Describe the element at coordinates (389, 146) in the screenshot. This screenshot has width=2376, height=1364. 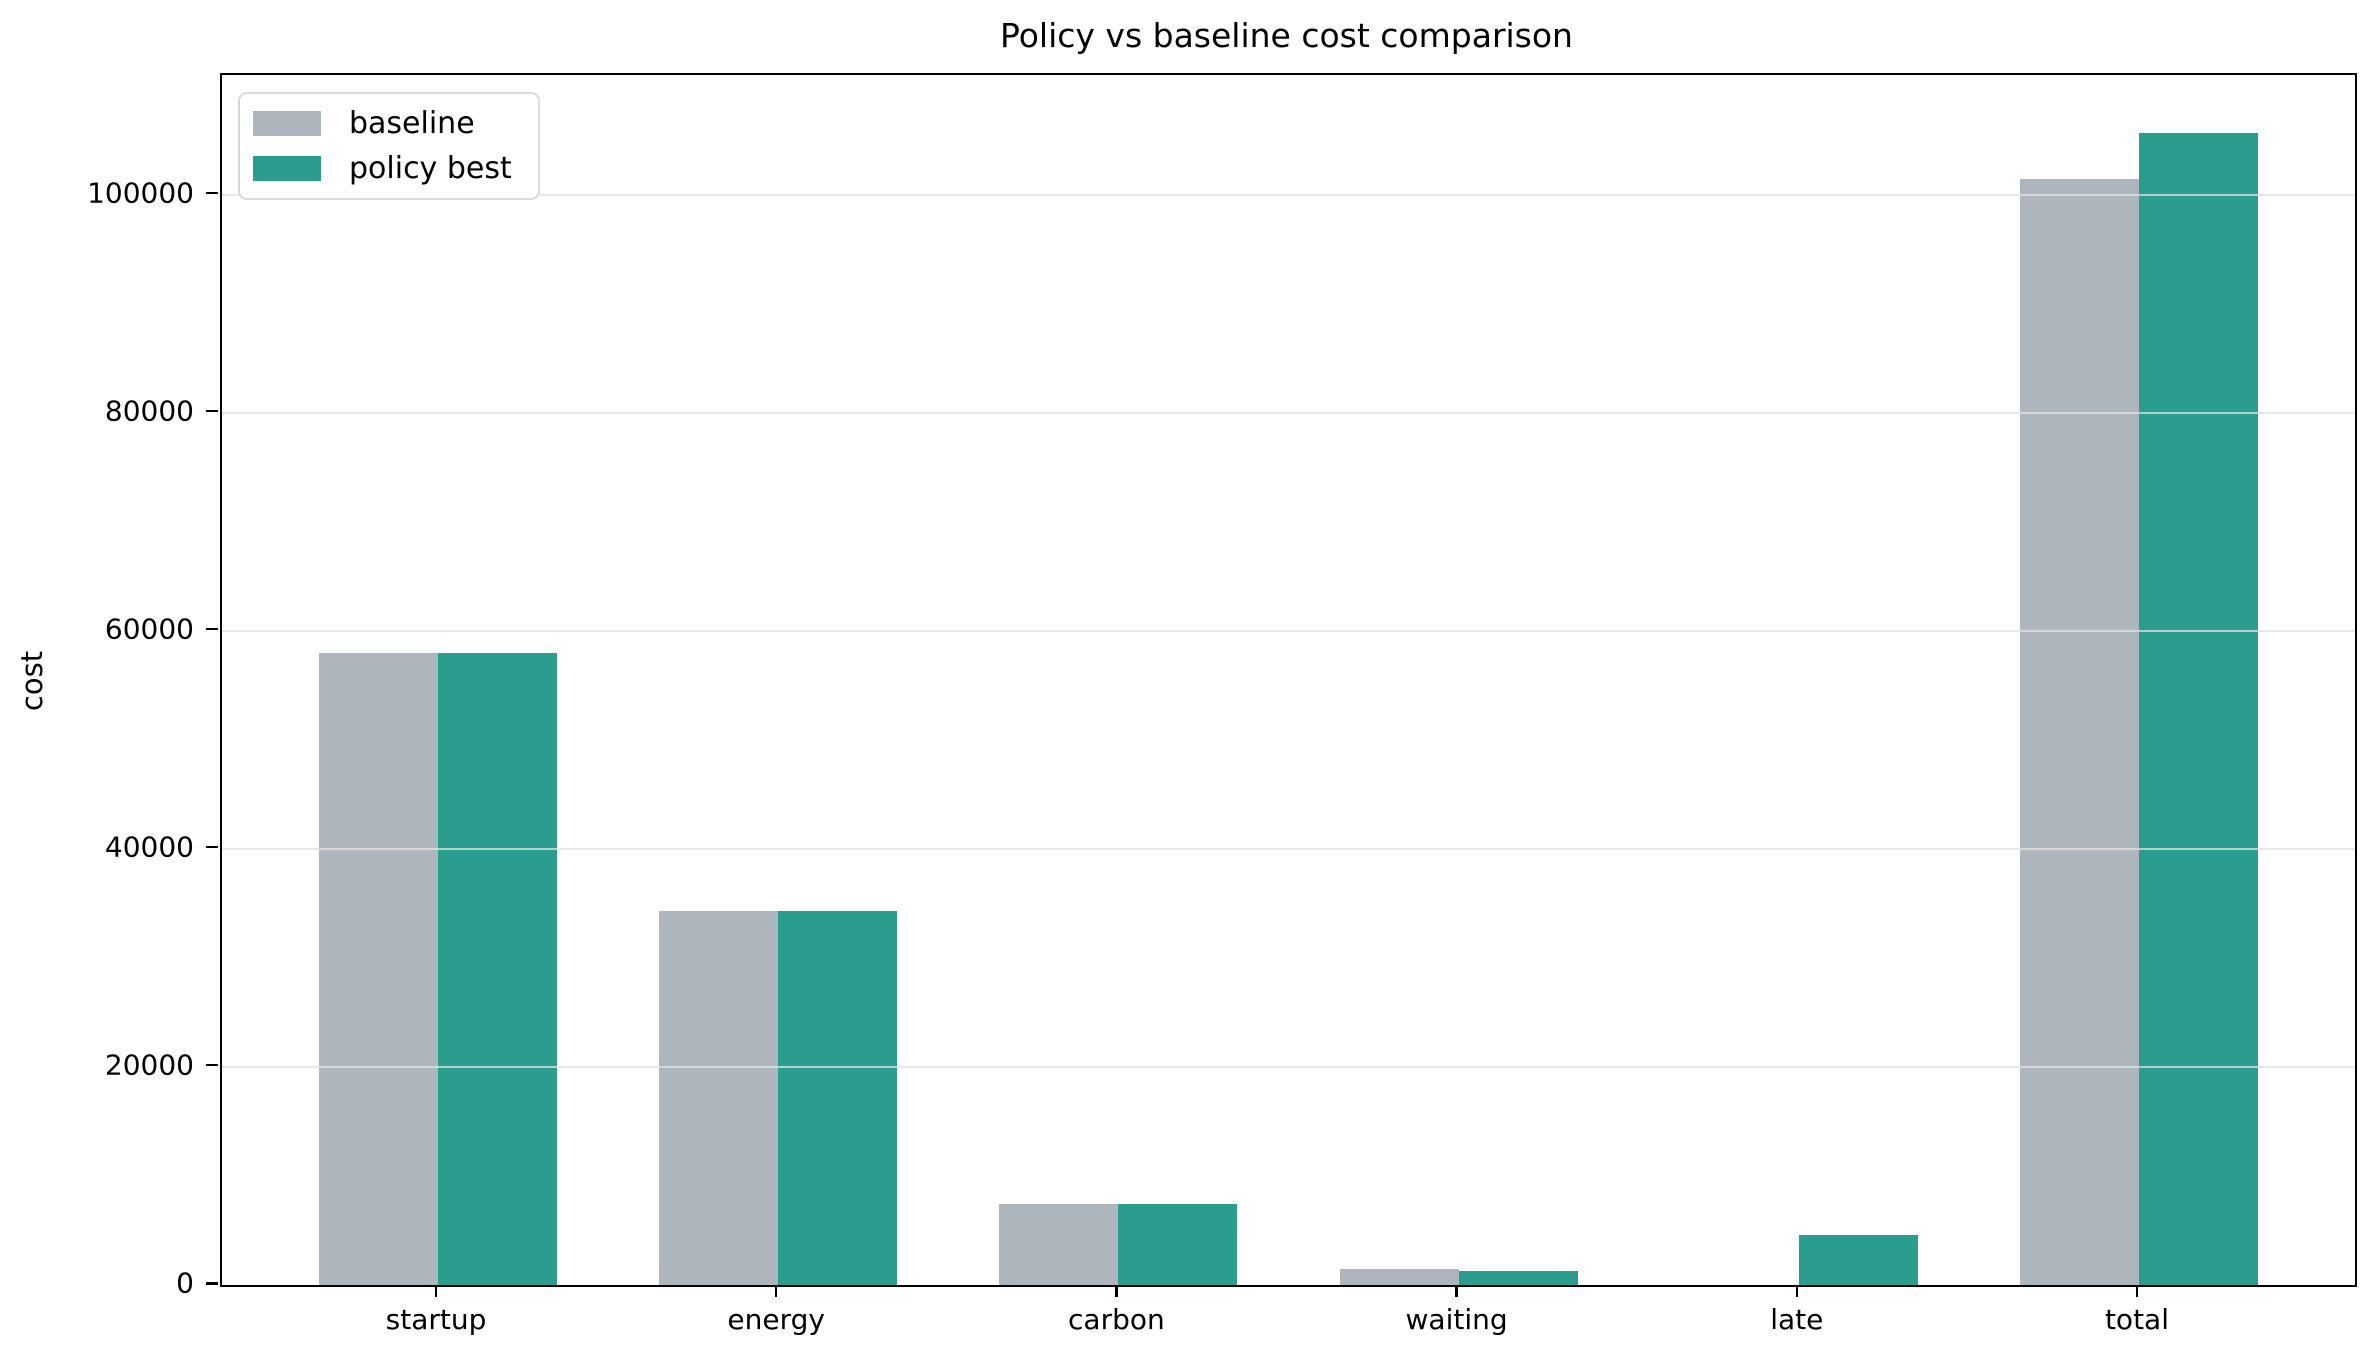
I see `legend: baseline policy best` at that location.